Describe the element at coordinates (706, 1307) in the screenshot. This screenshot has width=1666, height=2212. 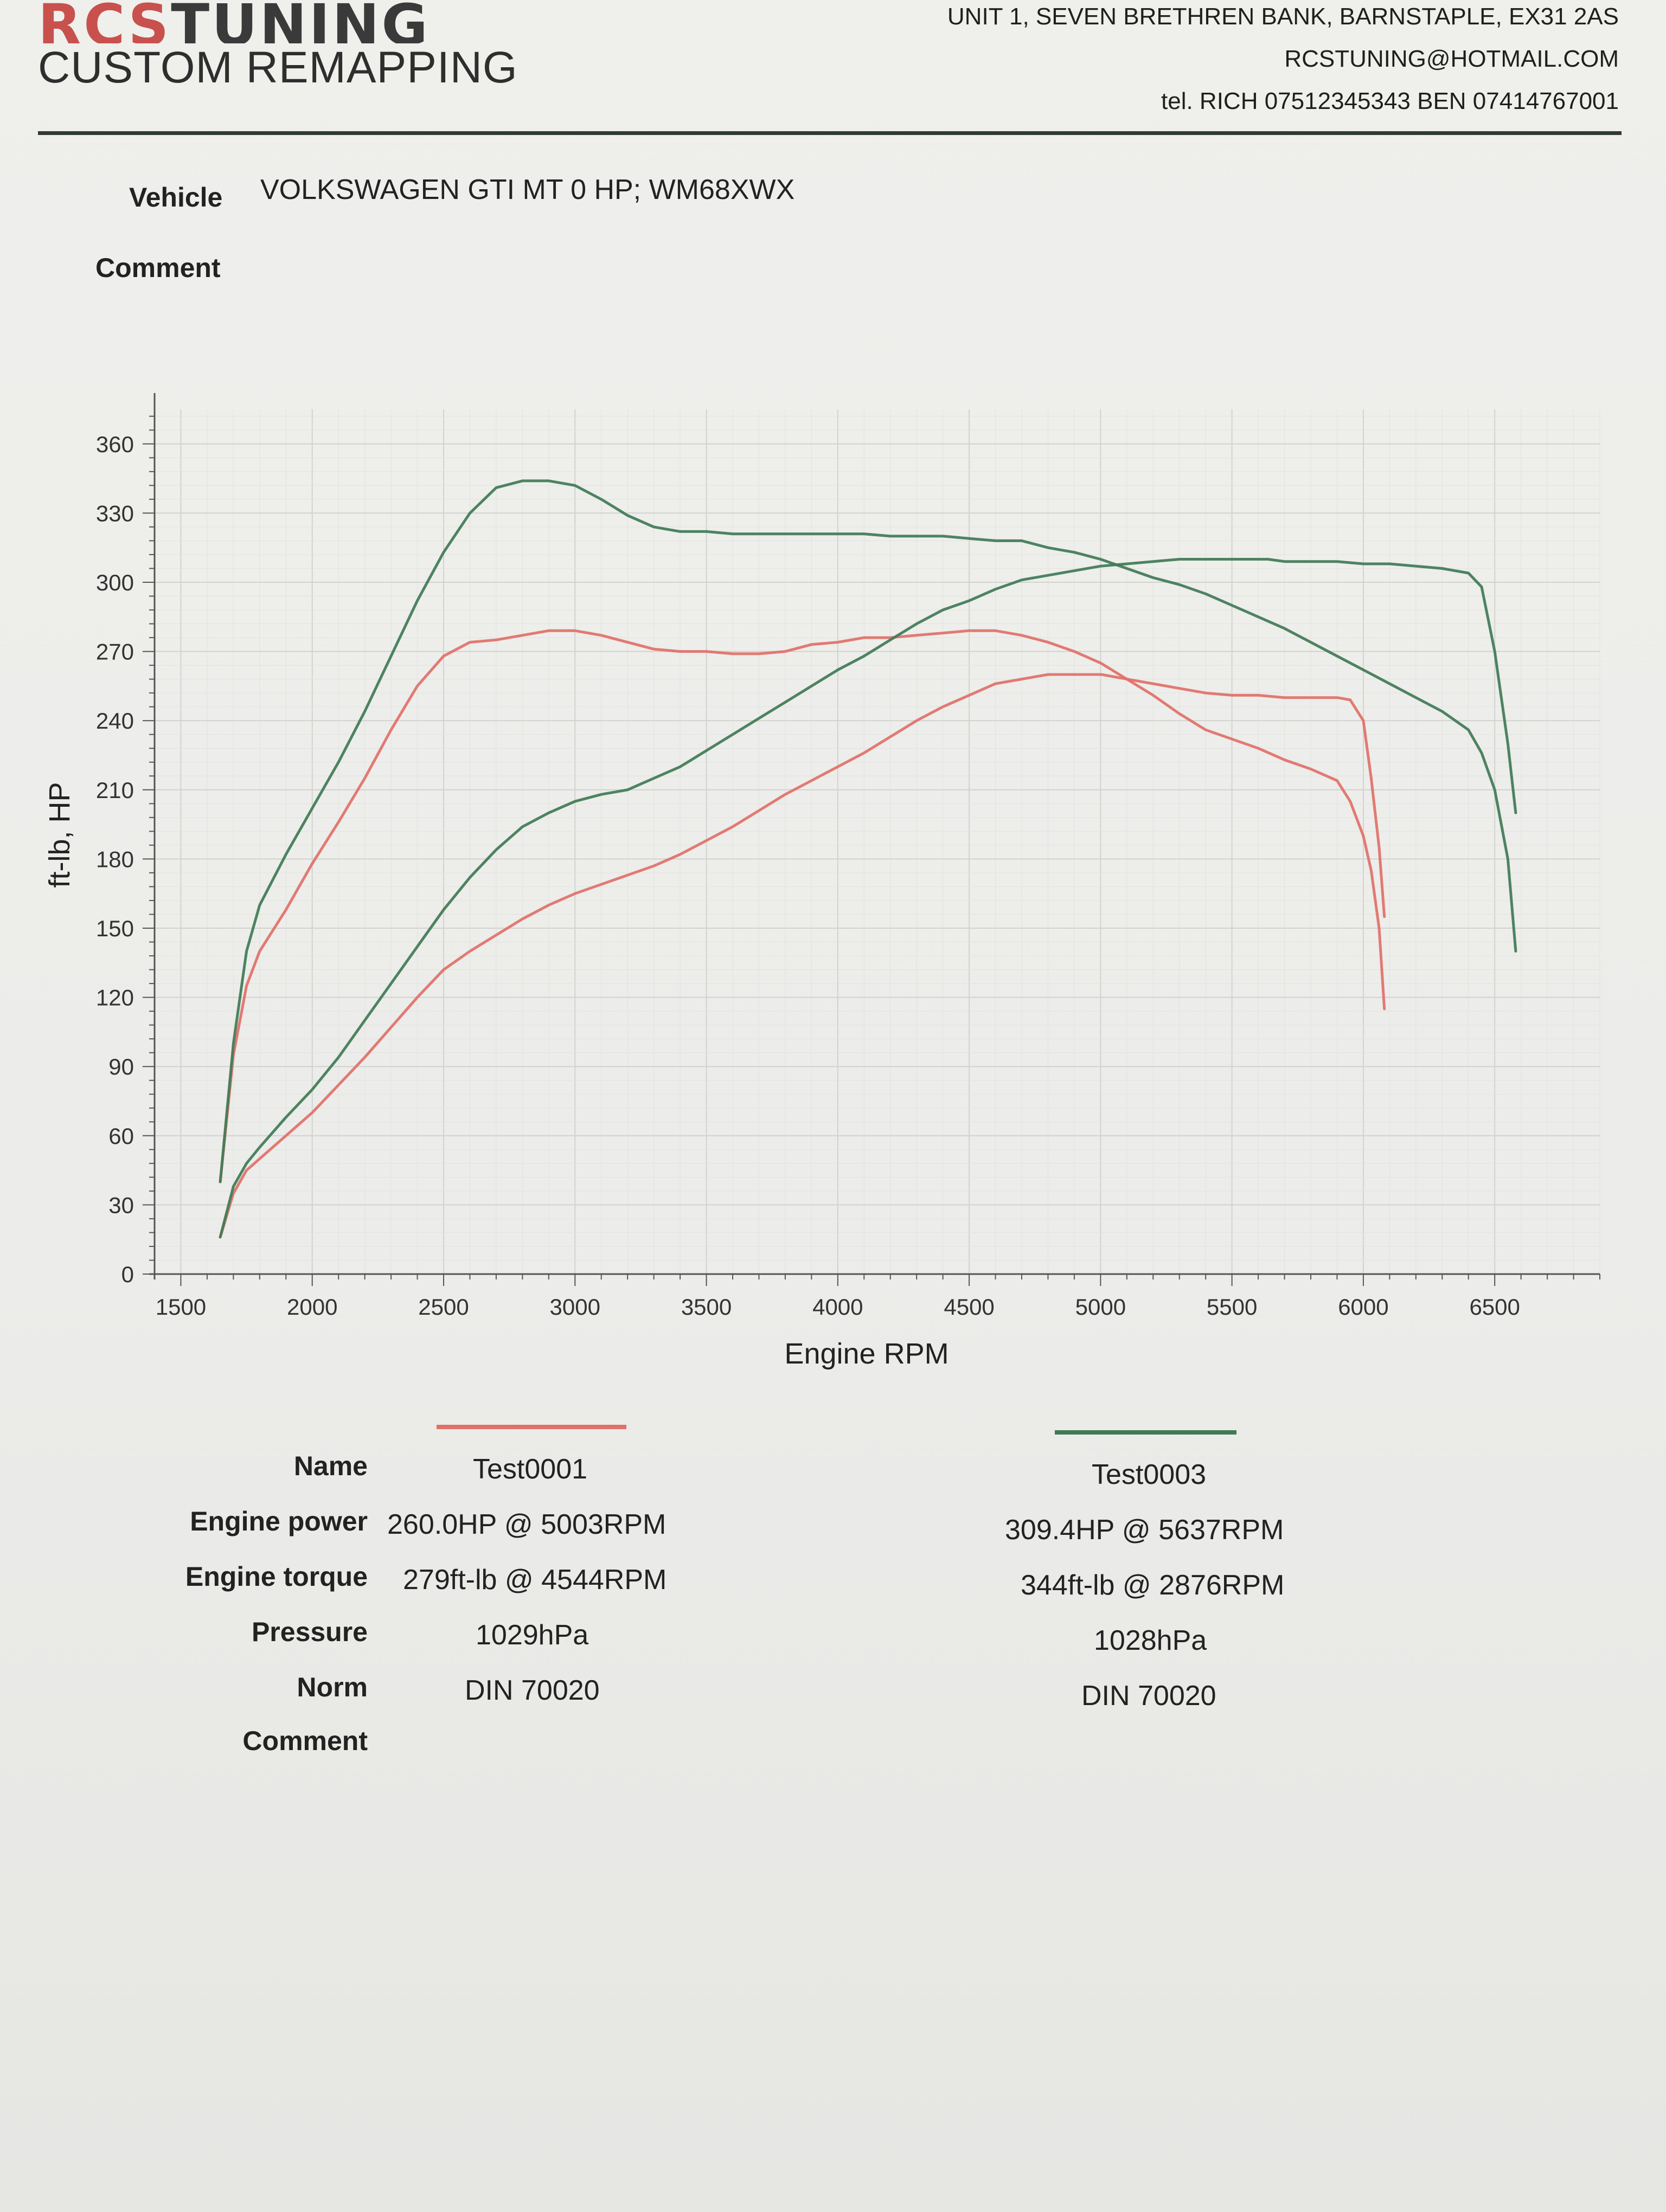
I see `x-tick-label: 3500` at that location.